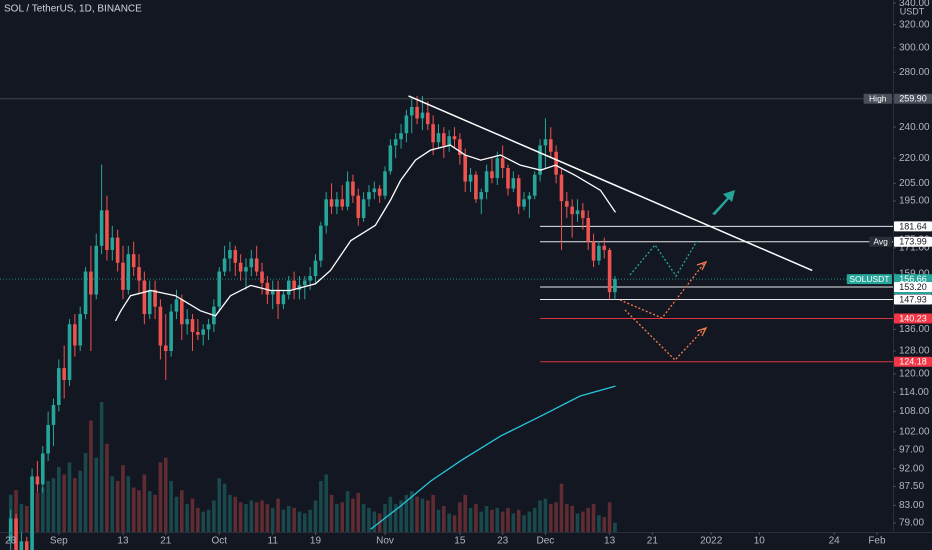 The width and height of the screenshot is (932, 550). What do you see at coordinates (503, 541) in the screenshot?
I see `x-tick-label: 23` at bounding box center [503, 541].